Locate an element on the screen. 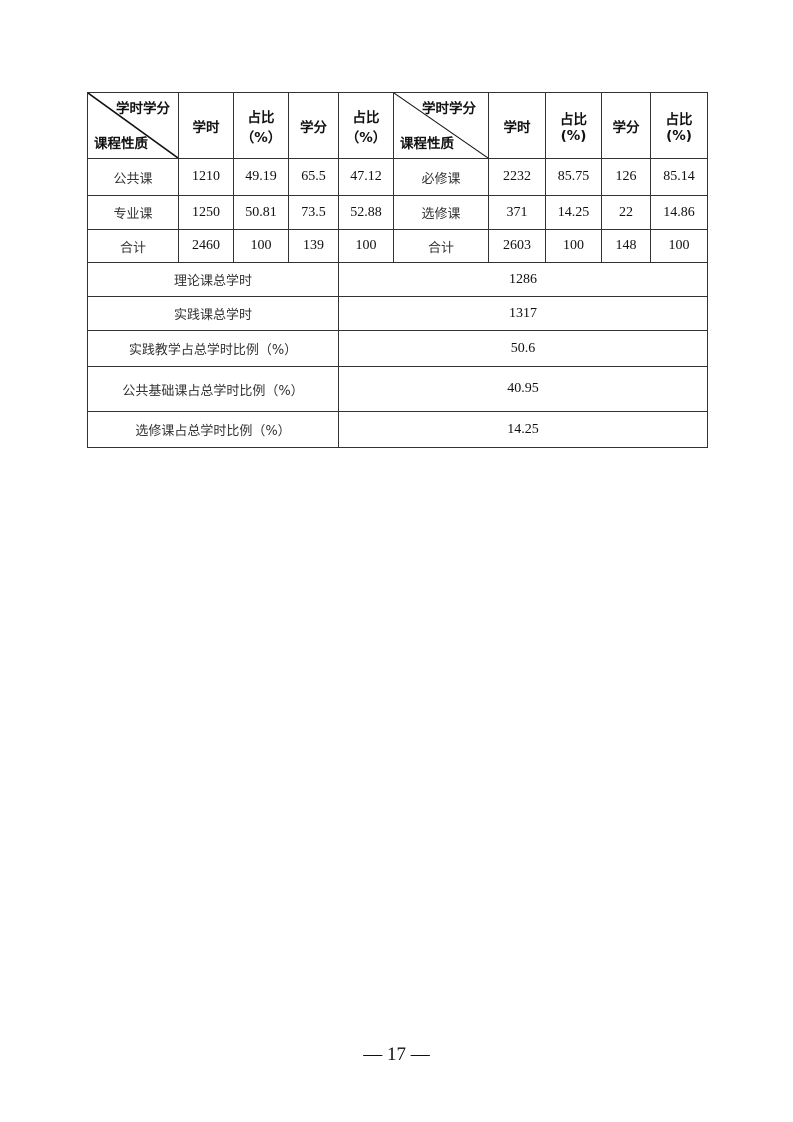 The height and width of the screenshot is (1122, 793). summary-row: 理论课总学时 1286 is located at coordinates (397, 279).